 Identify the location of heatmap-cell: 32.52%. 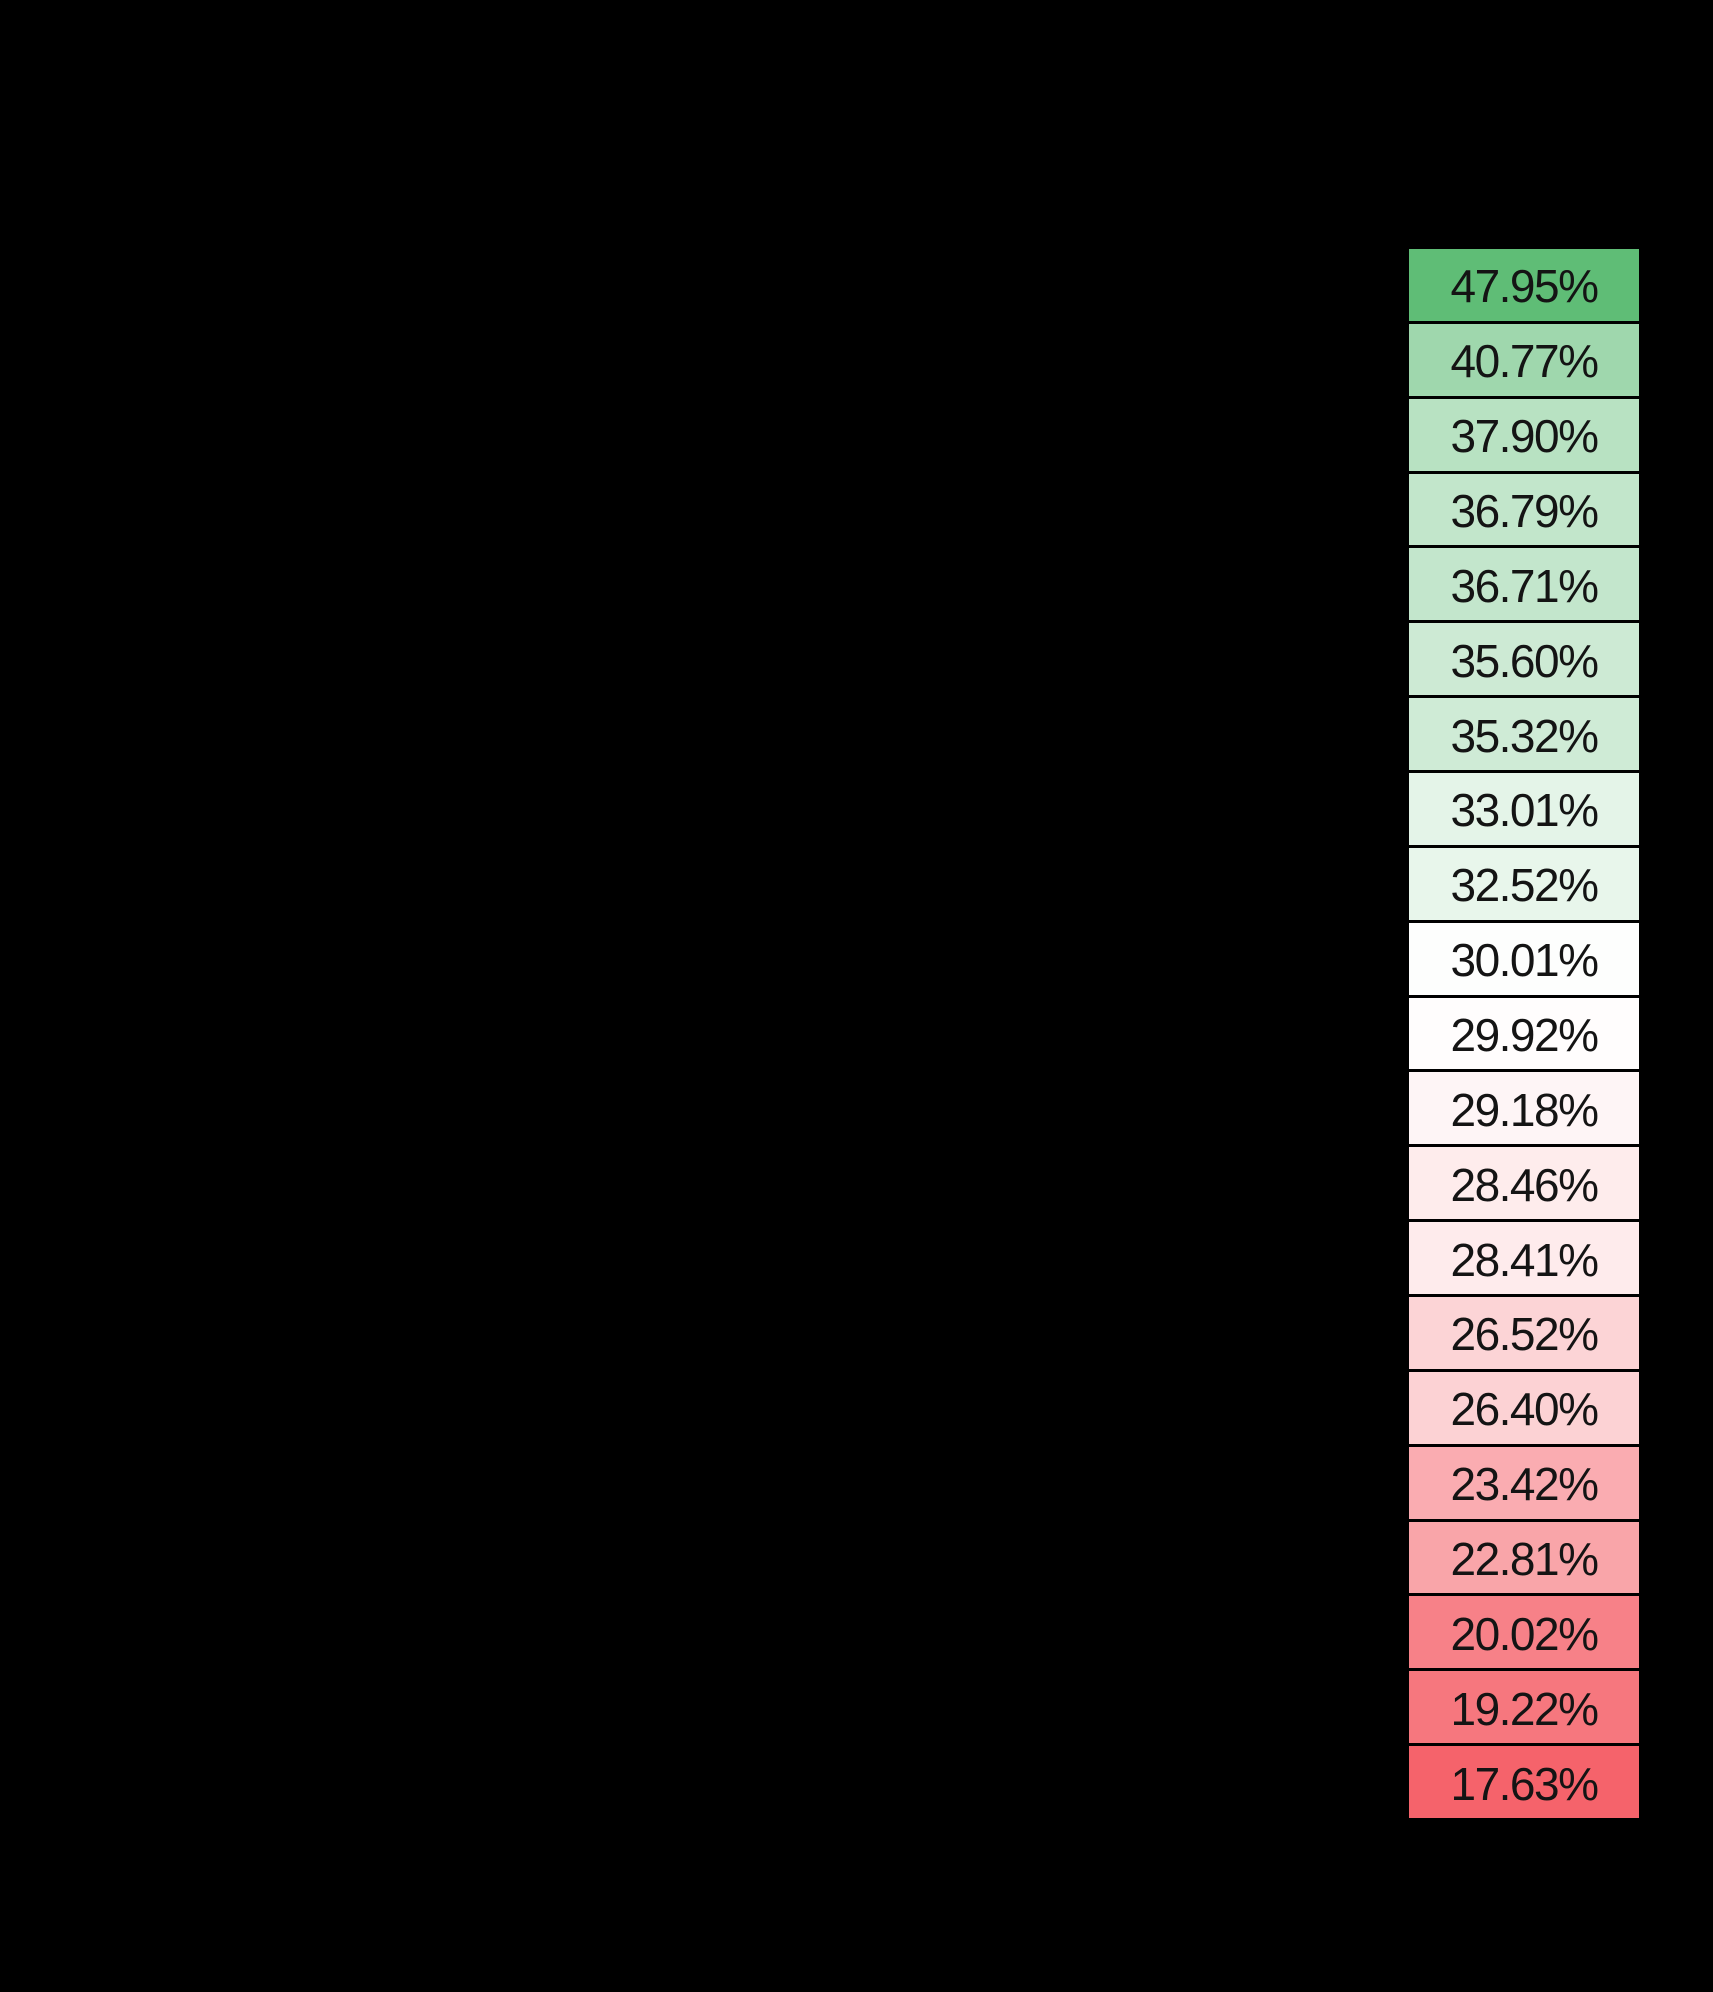
(1524, 883).